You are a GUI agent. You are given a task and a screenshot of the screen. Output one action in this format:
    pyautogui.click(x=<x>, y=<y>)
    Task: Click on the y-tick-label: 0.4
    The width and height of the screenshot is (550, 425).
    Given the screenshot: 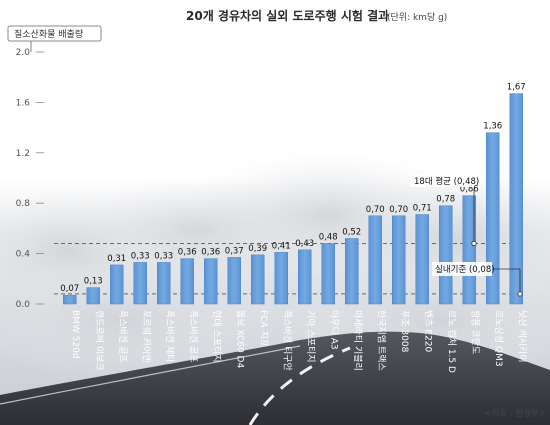 What is the action you would take?
    pyautogui.click(x=23, y=255)
    